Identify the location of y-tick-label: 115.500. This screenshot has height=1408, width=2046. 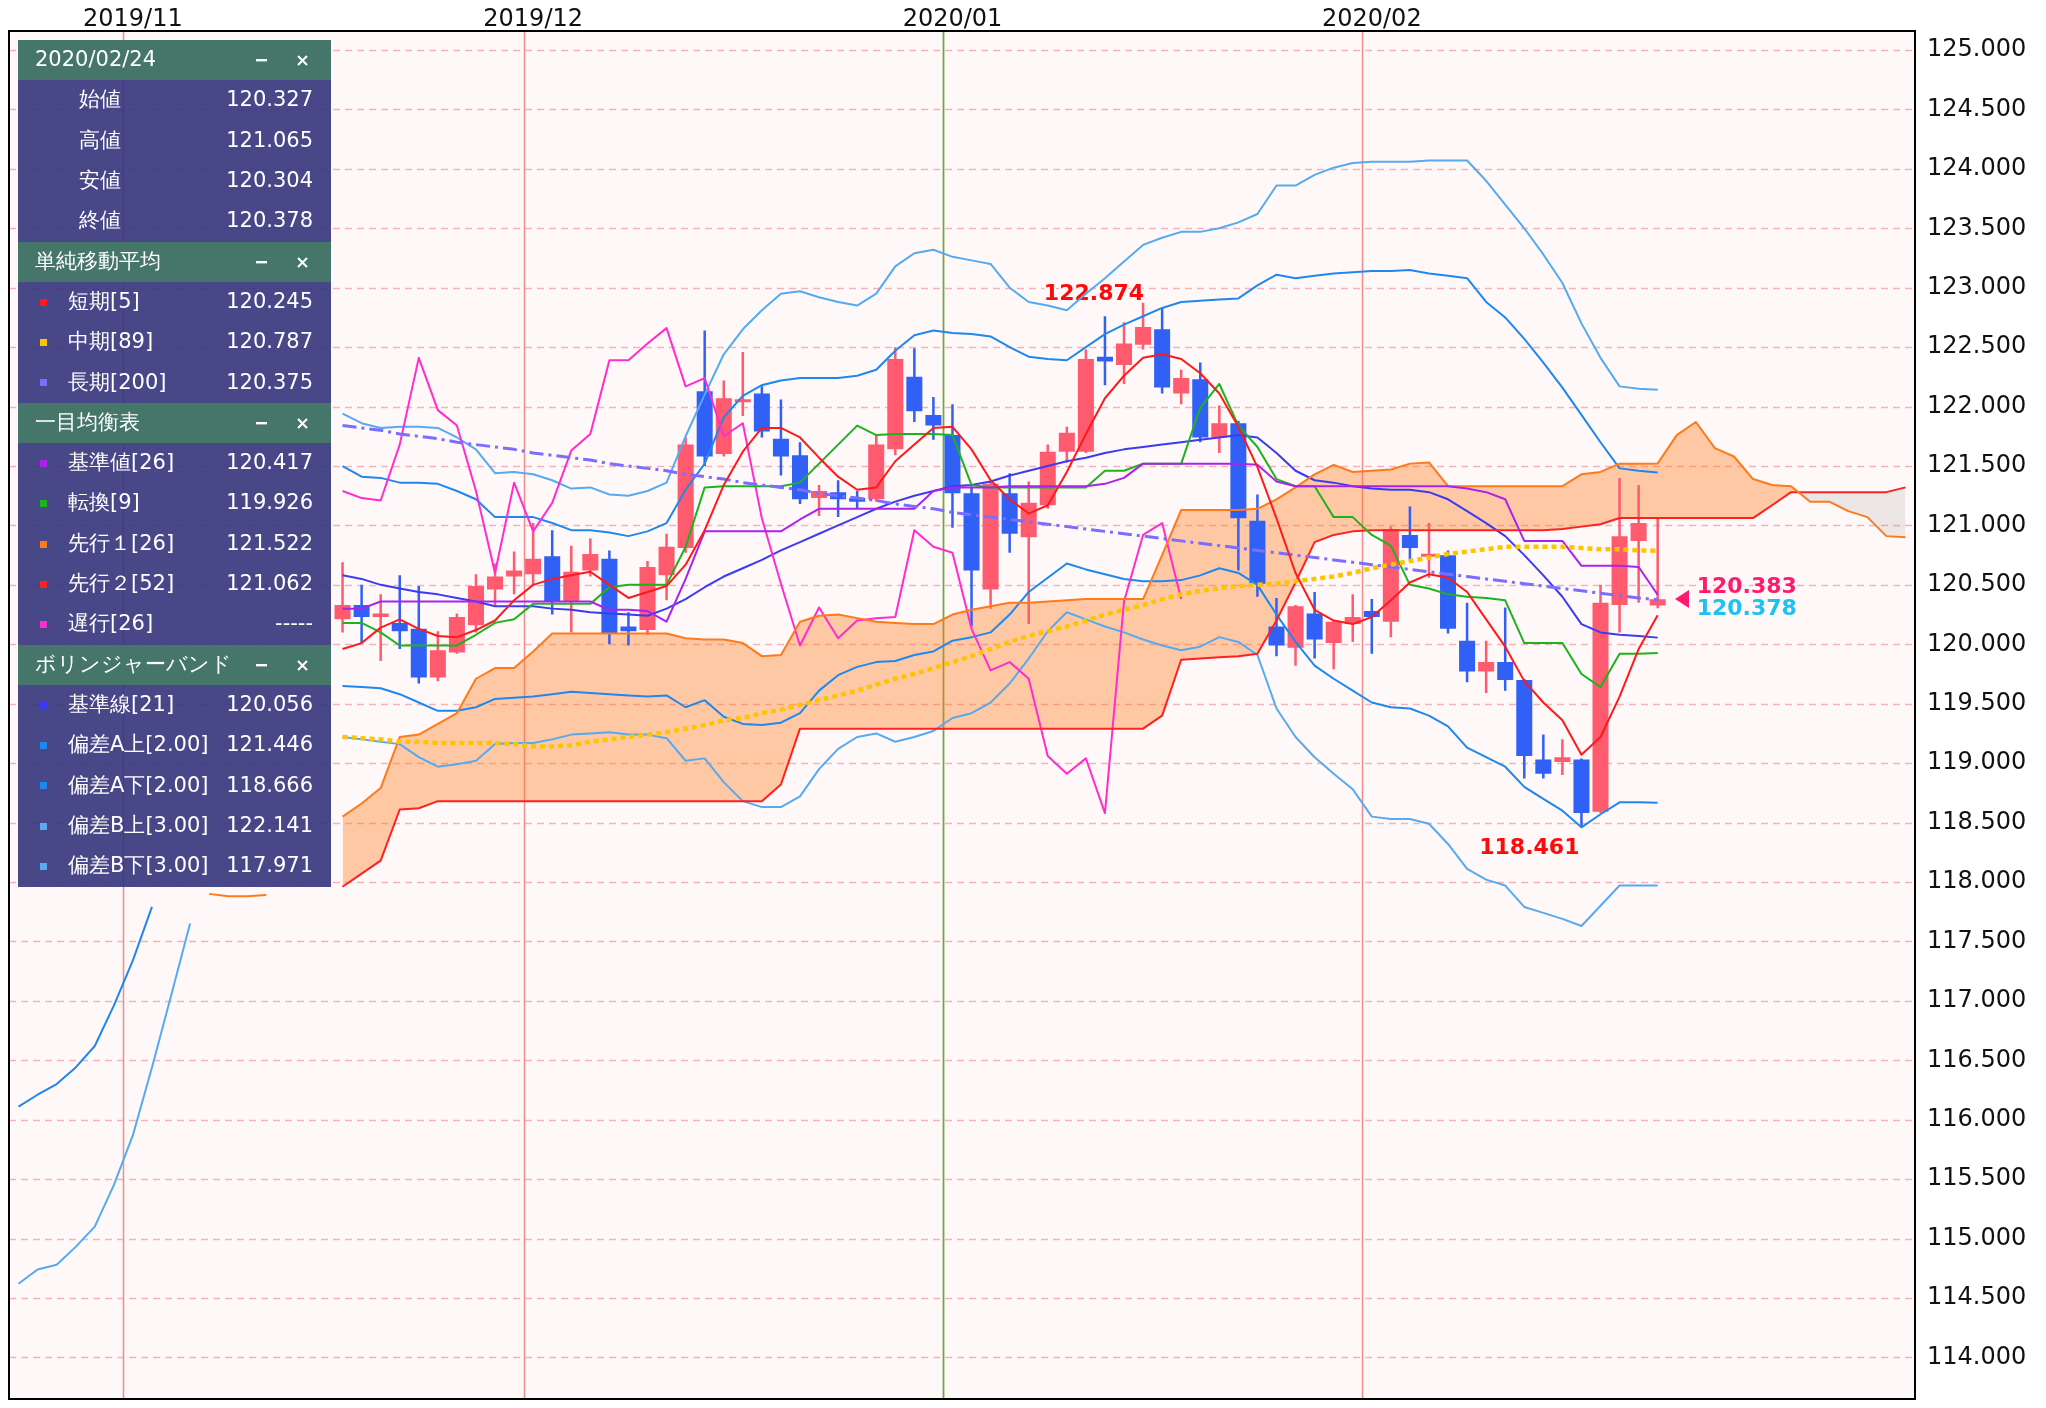
(1977, 1177).